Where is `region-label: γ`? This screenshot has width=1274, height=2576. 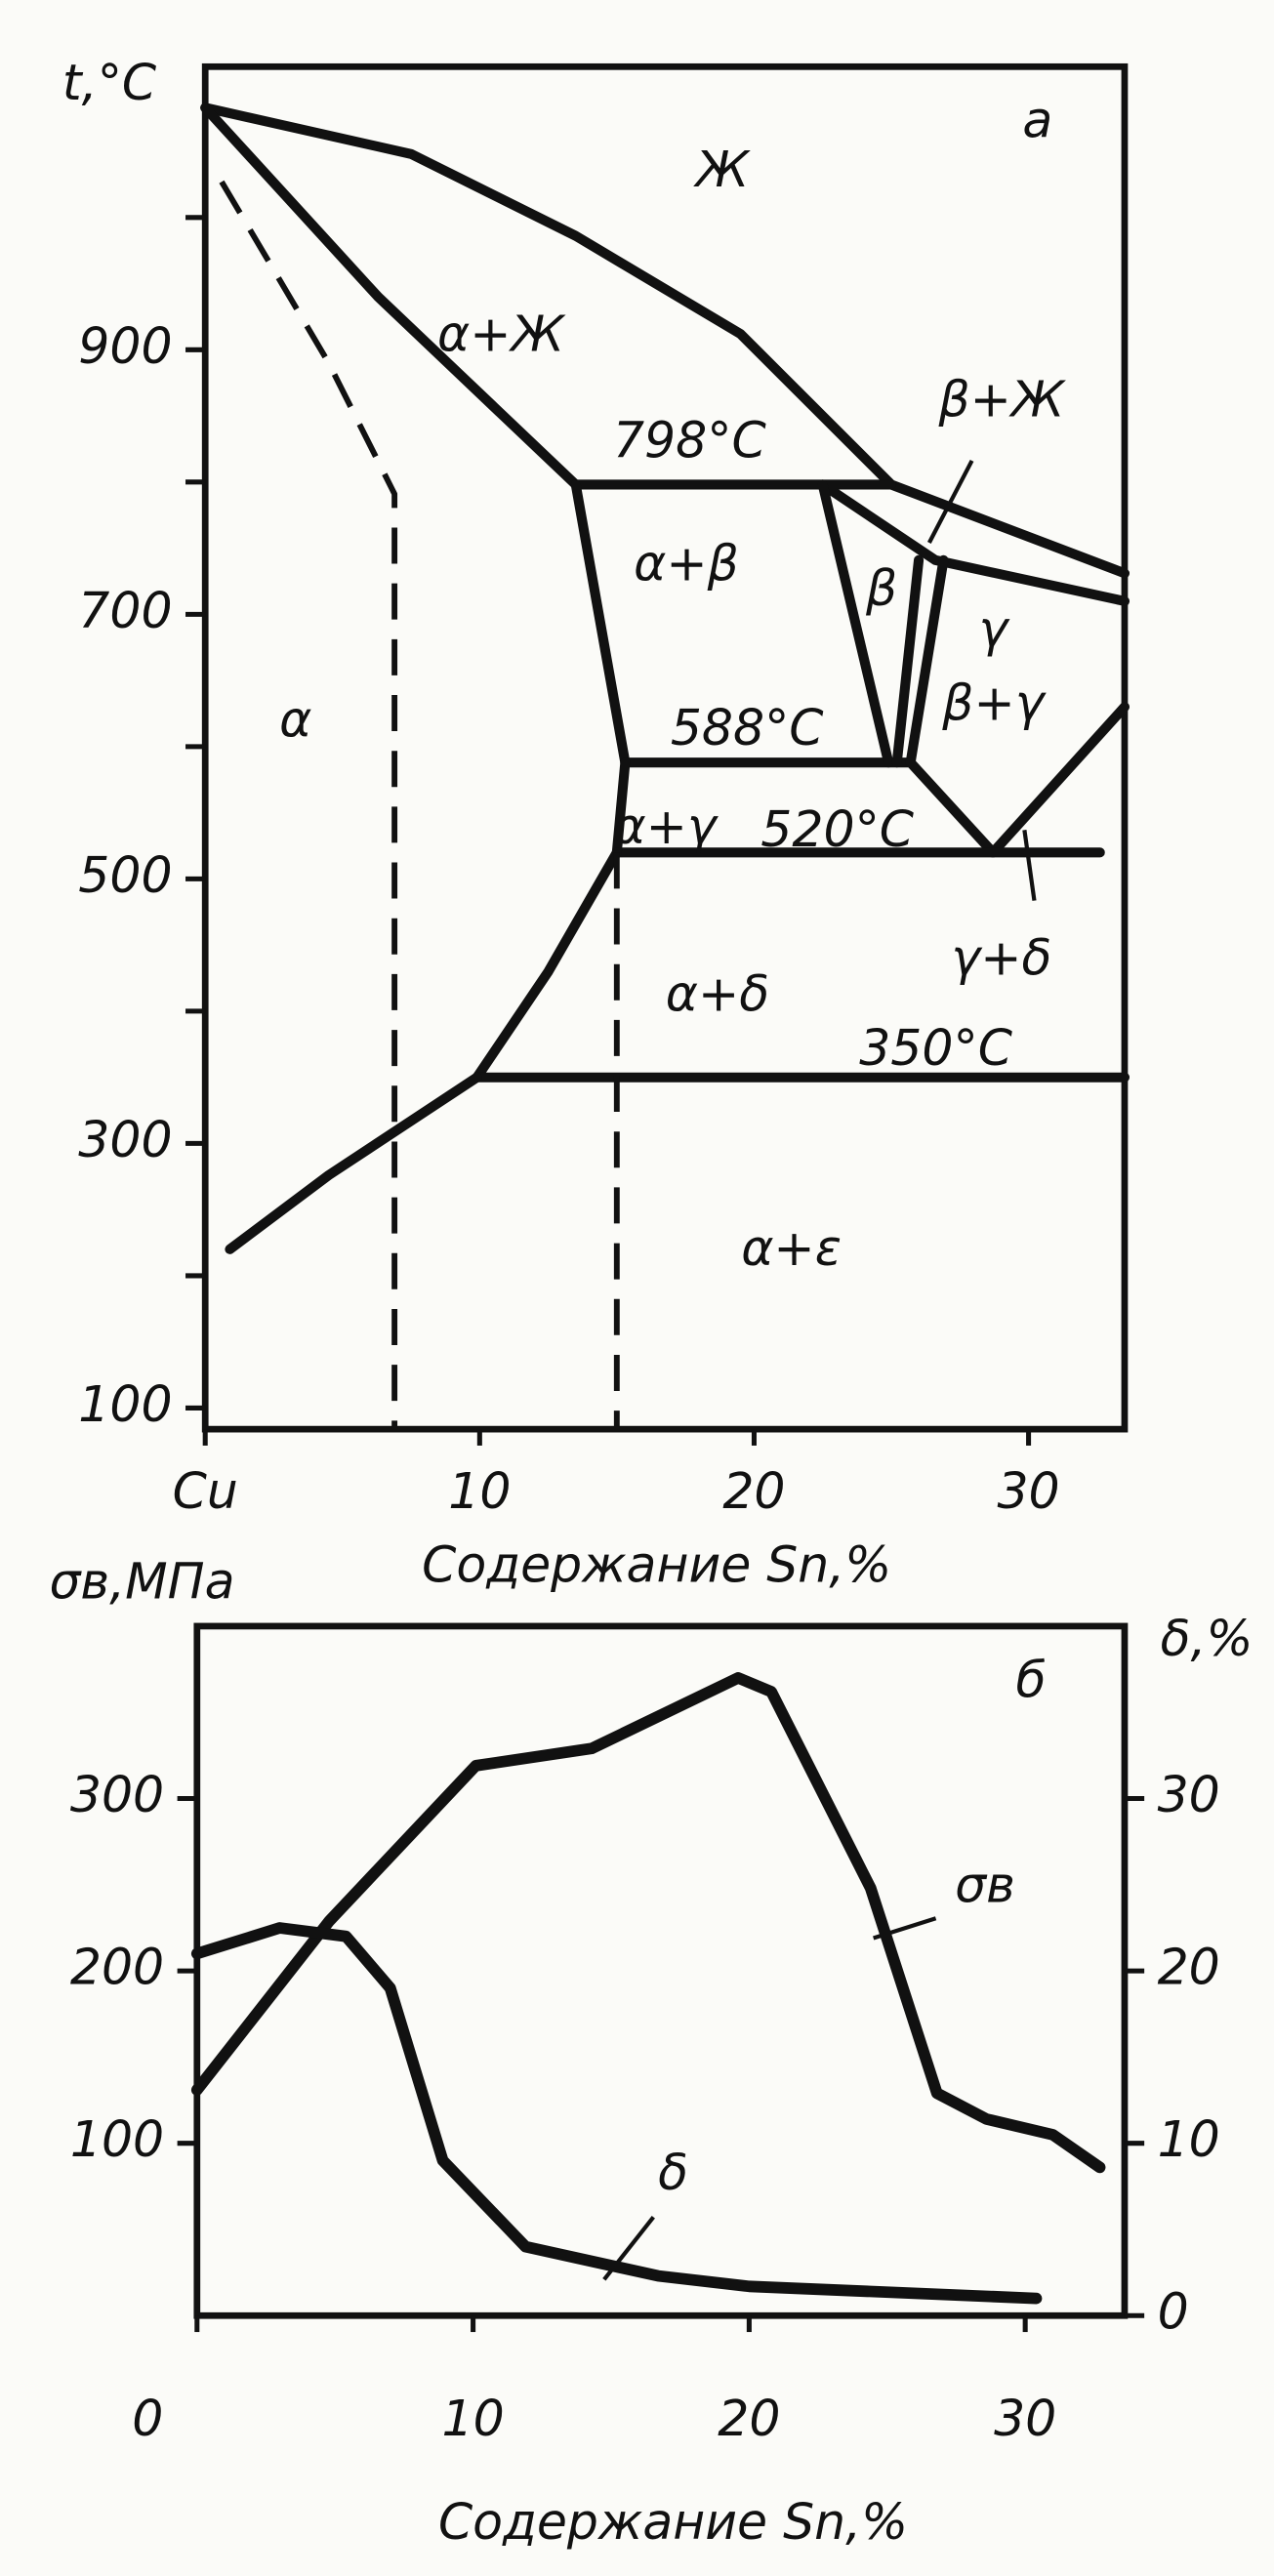
region-label: γ is located at coordinates (994, 629).